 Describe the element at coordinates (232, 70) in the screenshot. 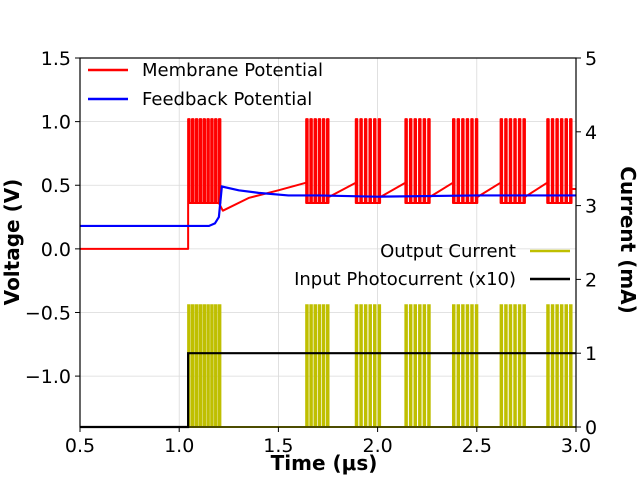

I see `legend-label: Membrane Potential` at that location.